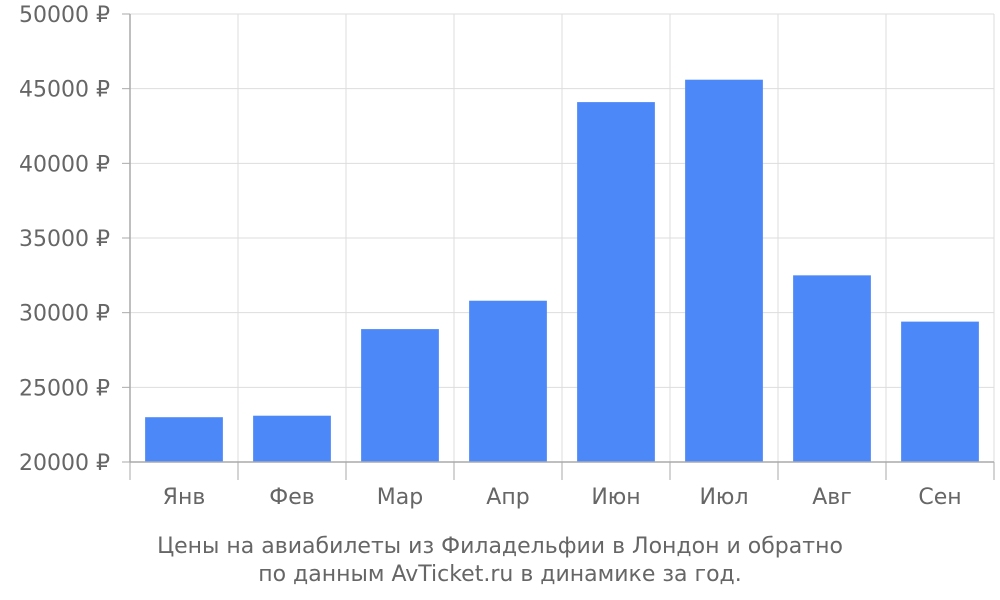  I want to click on x-tick-label: Апр, so click(507, 497).